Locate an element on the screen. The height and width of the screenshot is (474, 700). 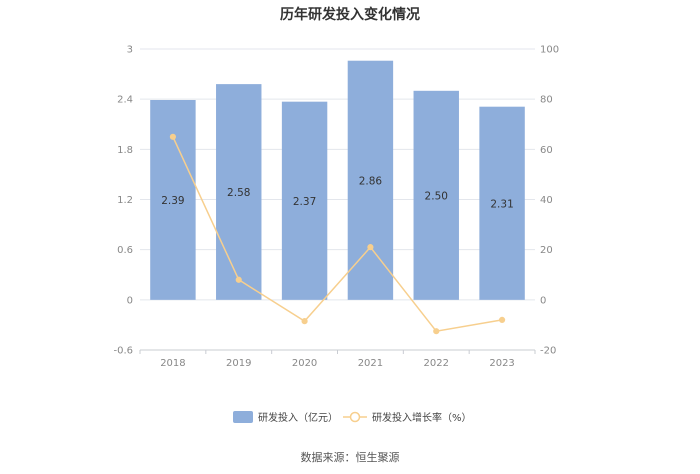
y-right-tick-label: 60 is located at coordinates (546, 150).